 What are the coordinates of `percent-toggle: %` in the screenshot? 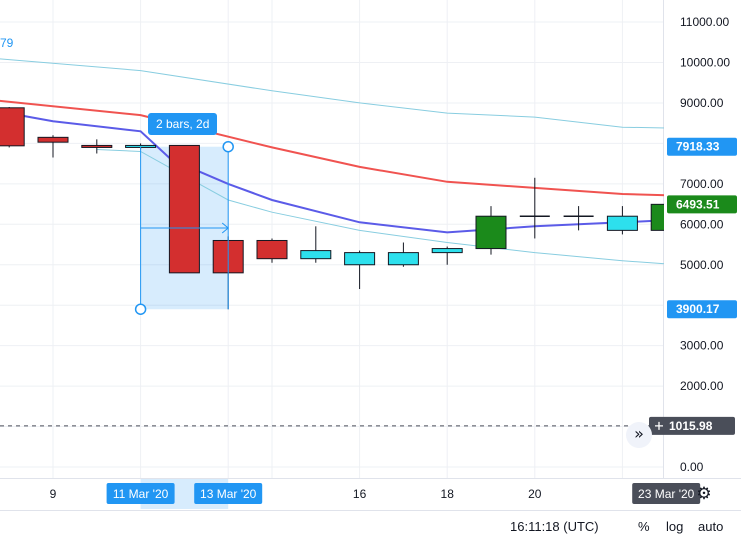 It's located at (644, 526).